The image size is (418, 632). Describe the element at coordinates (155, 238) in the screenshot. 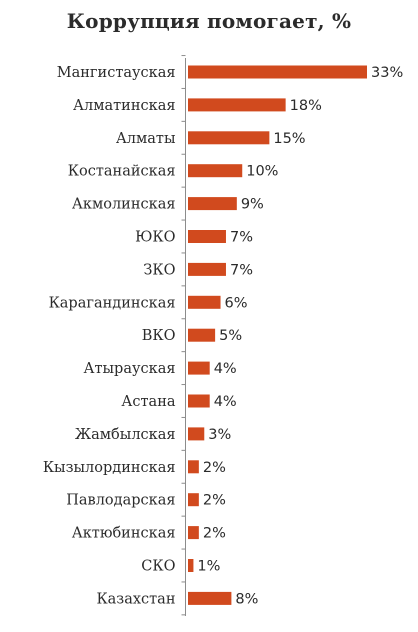

I see `category-label: ЮКО` at that location.